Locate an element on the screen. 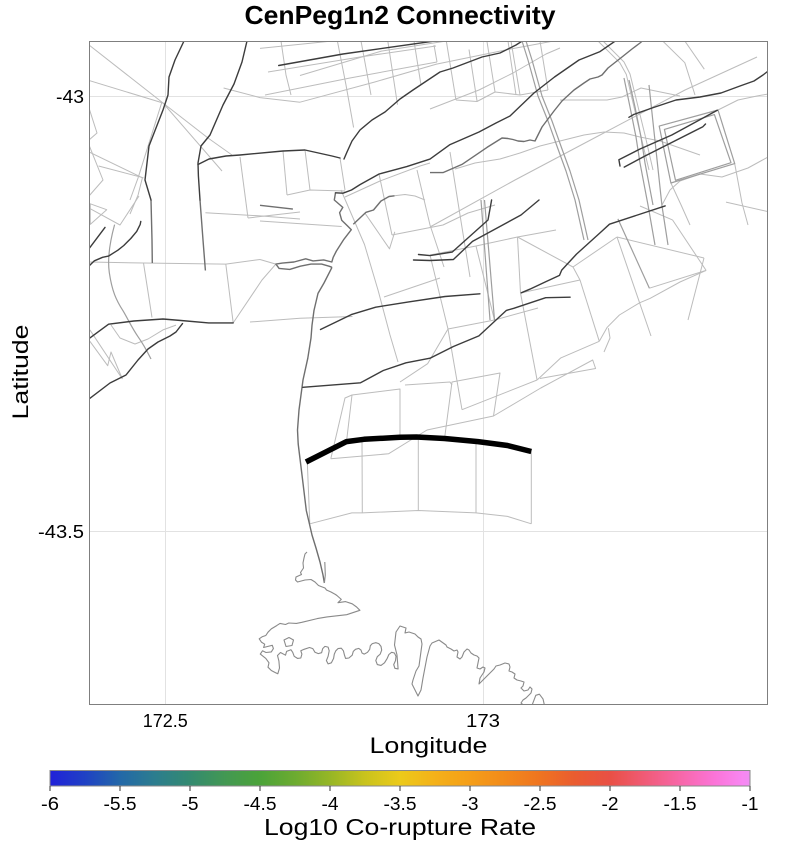 This screenshot has width=800, height=851. svg-text: Log10 Co-rupture Rate is located at coordinates (400, 827).